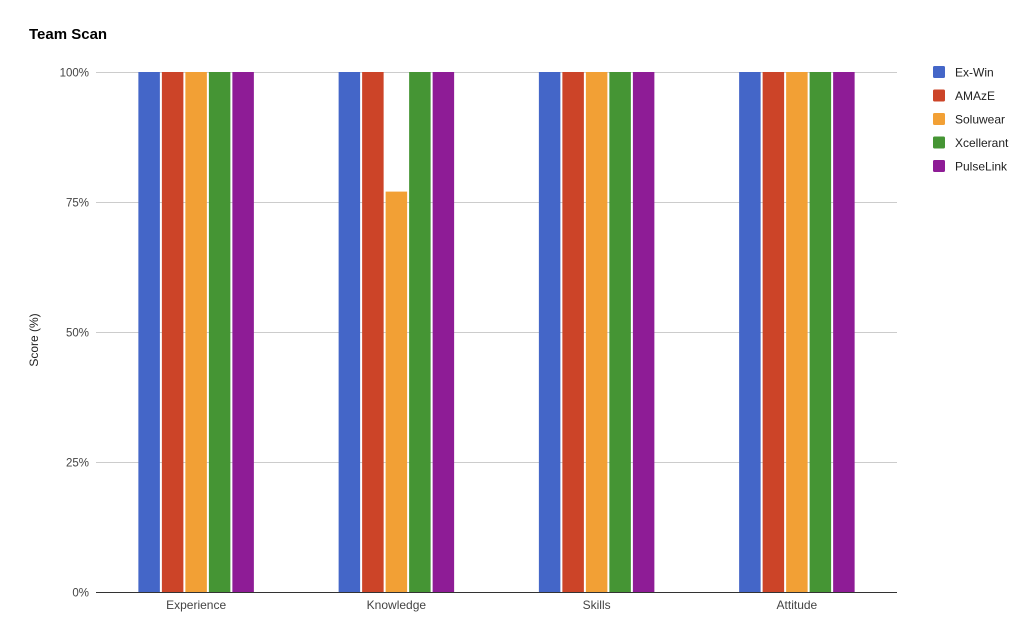  What do you see at coordinates (68, 34) in the screenshot?
I see `chart-title: Team Scan` at bounding box center [68, 34].